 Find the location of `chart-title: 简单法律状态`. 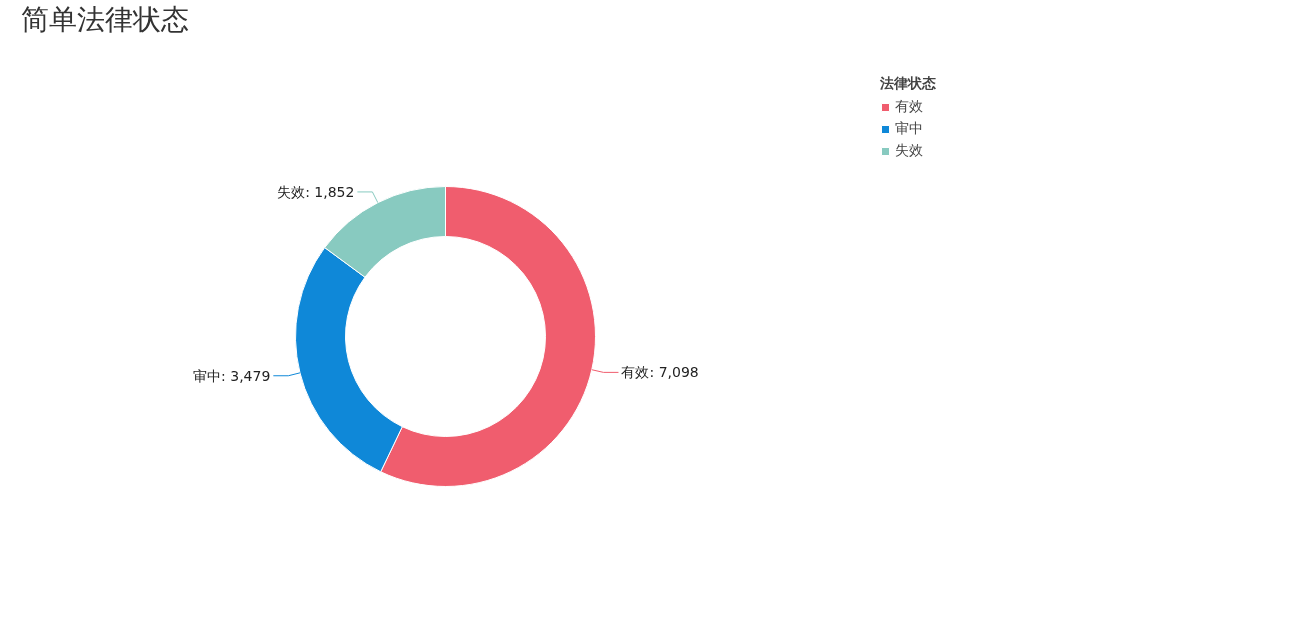

chart-title: 简单法律状态 is located at coordinates (104, 19).